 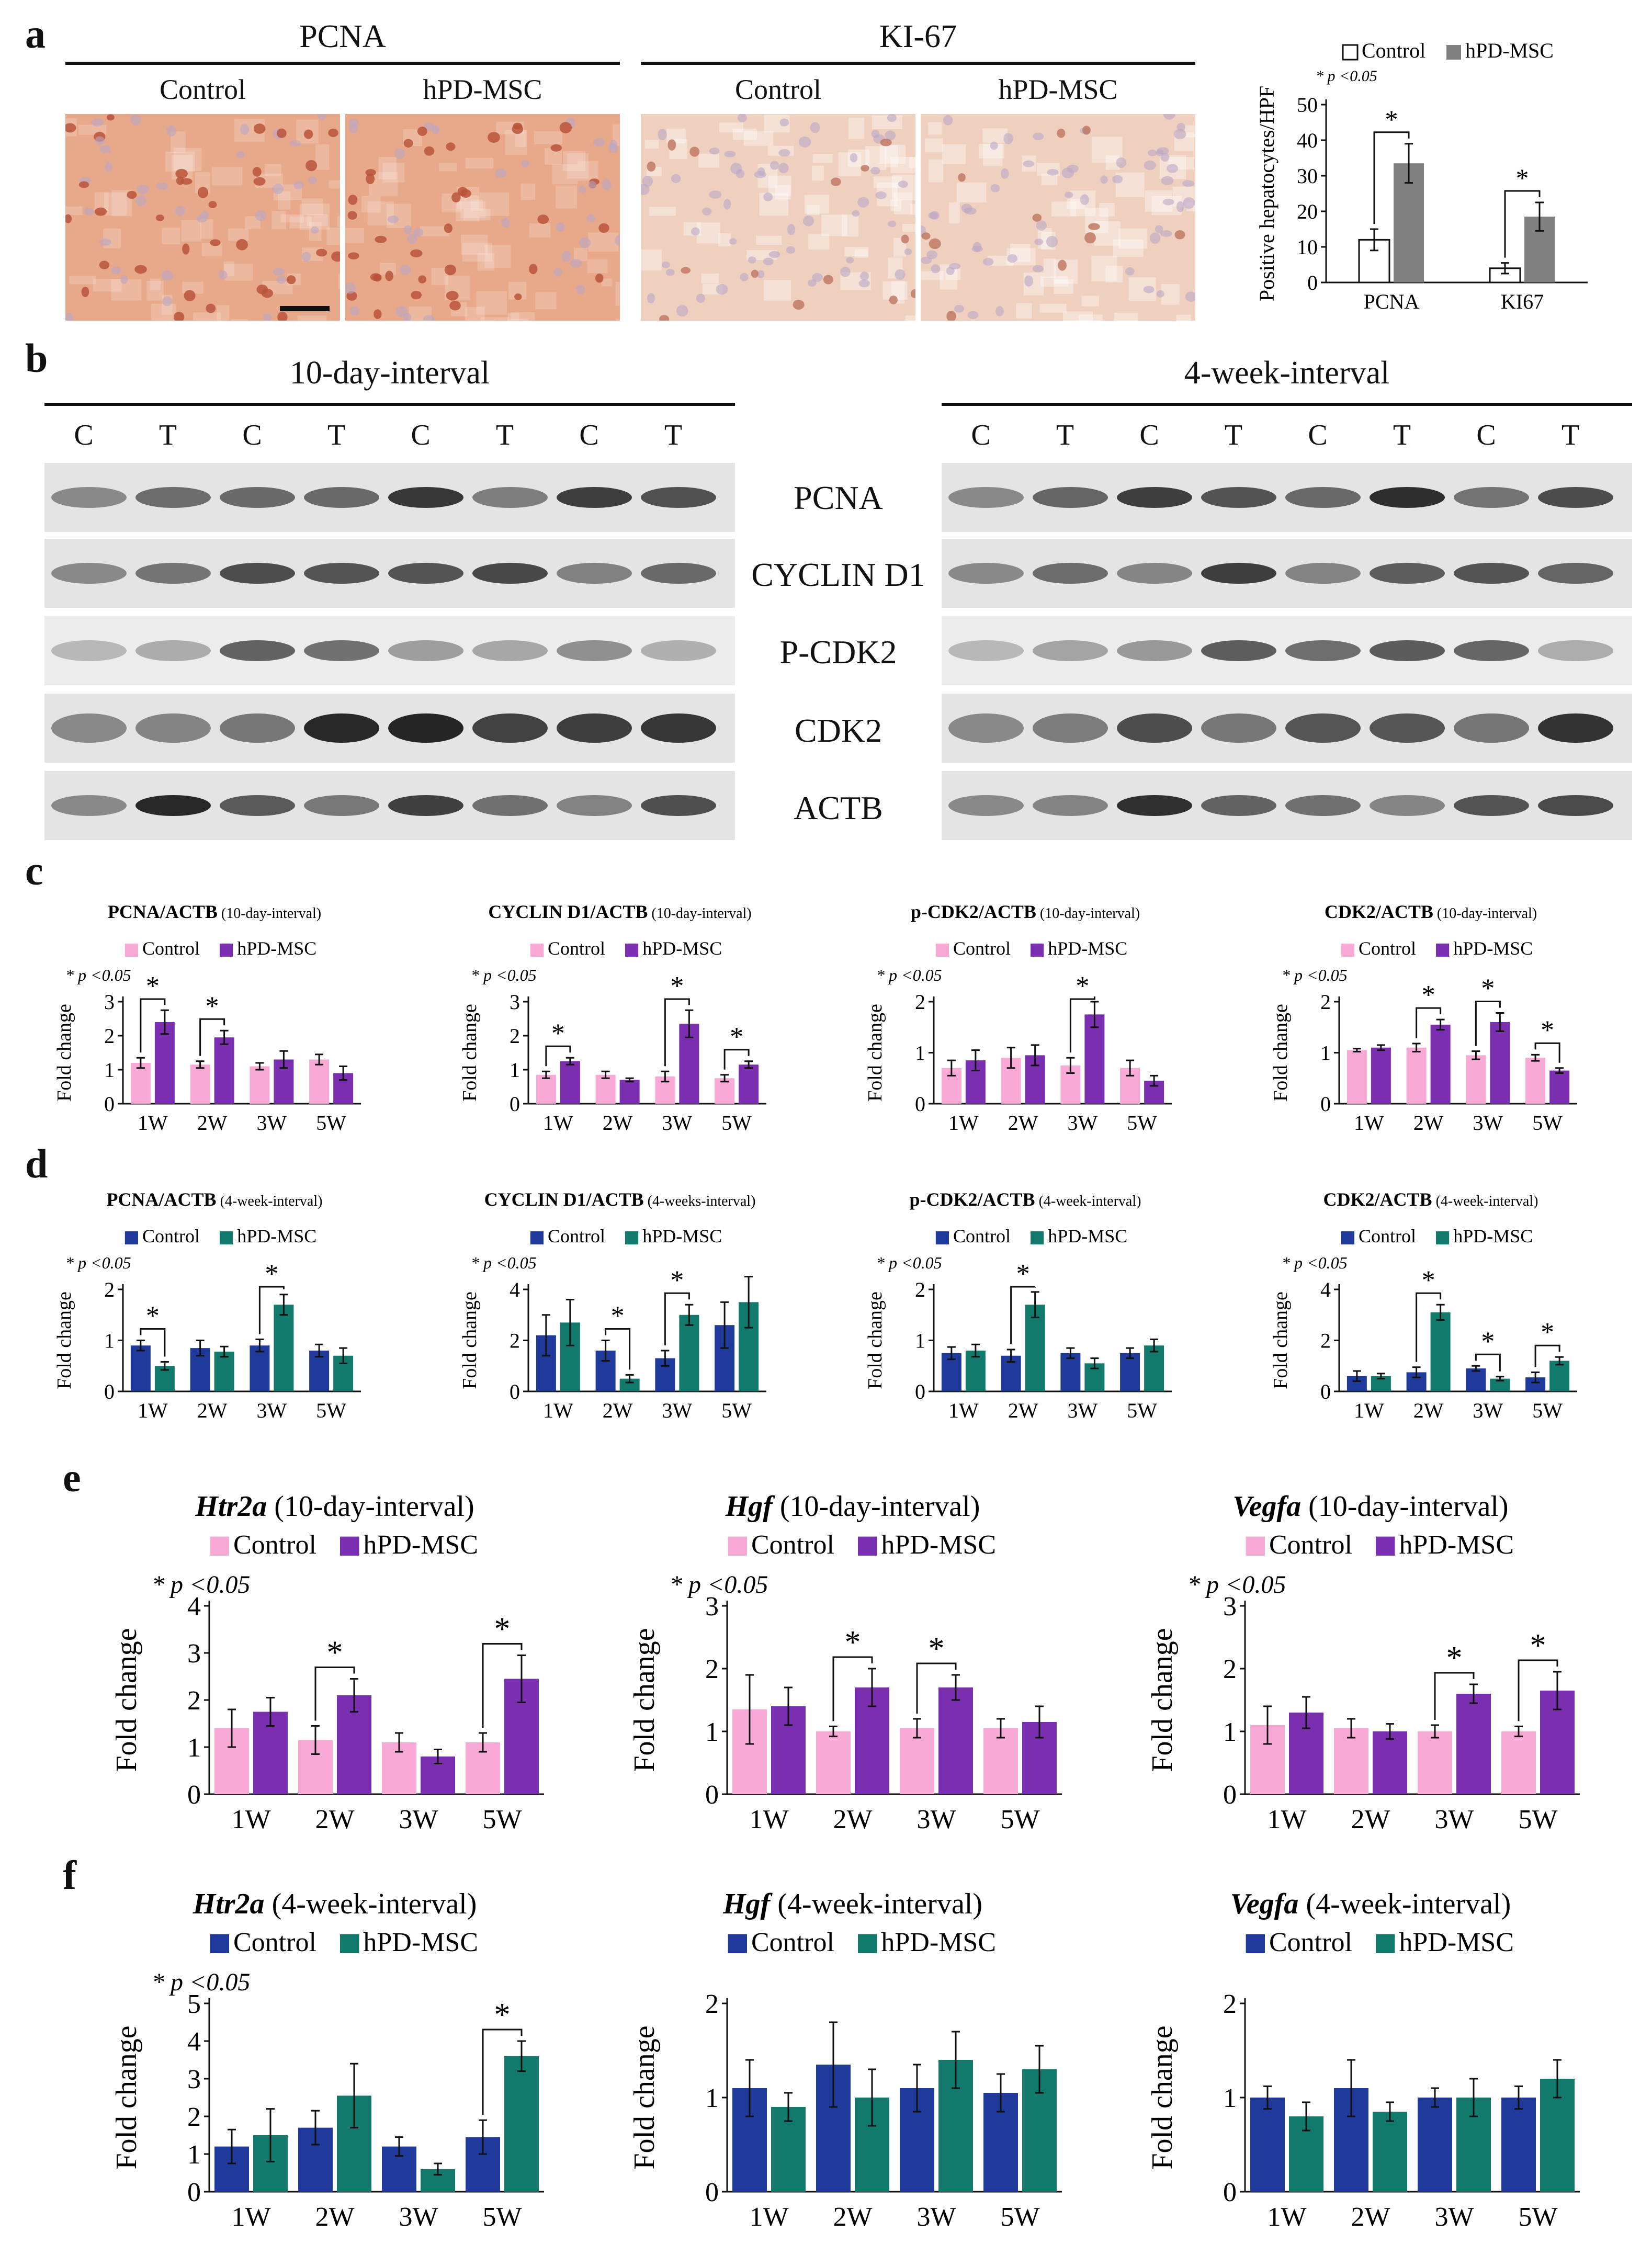 I want to click on y-tick-label: 3, so click(x=1230, y=1607).